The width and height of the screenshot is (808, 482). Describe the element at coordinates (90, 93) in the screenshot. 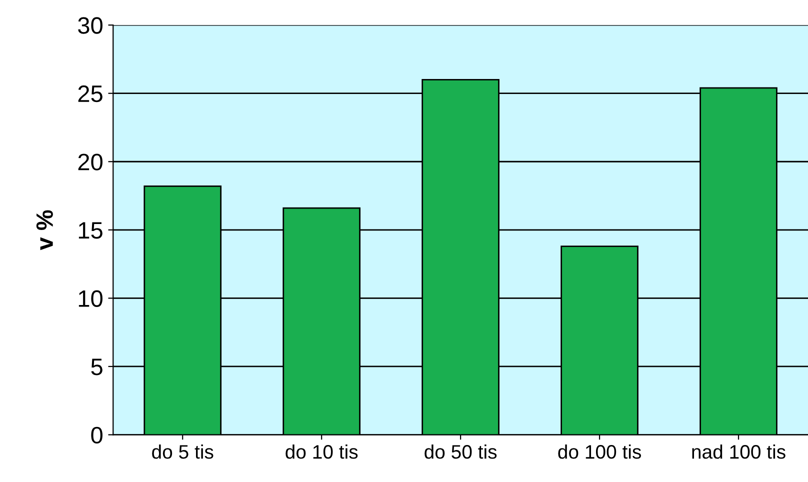

I see `y-tick-label: 25` at that location.